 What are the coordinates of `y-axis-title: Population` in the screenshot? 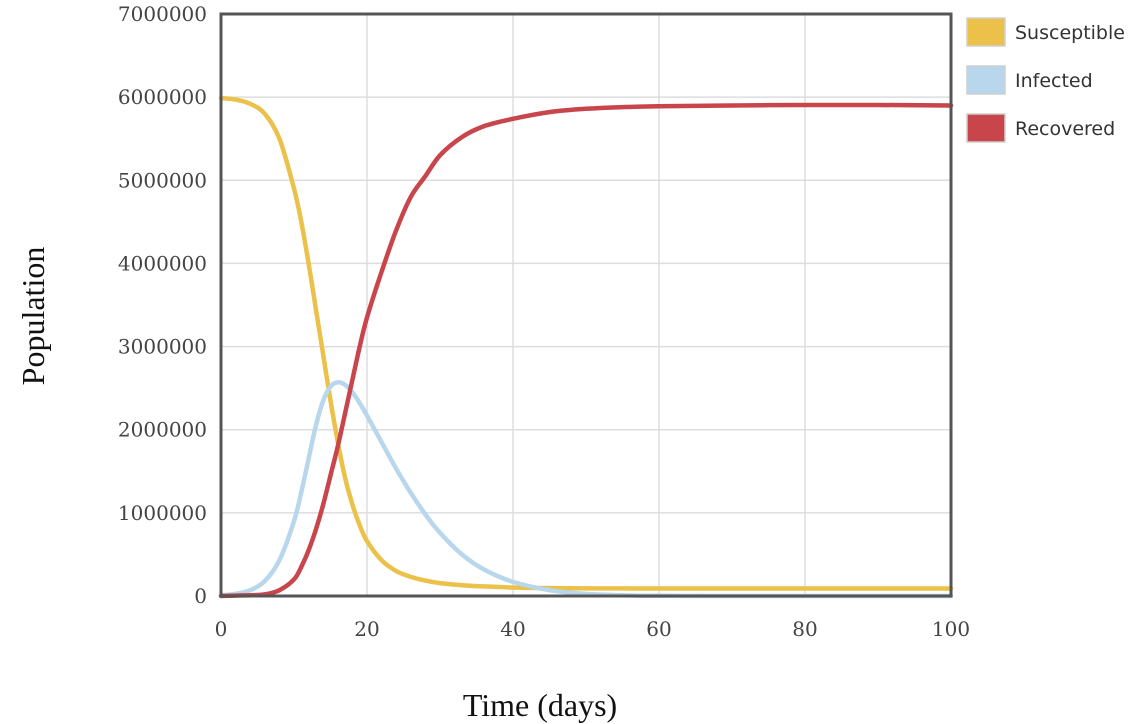 It's located at (33, 316).